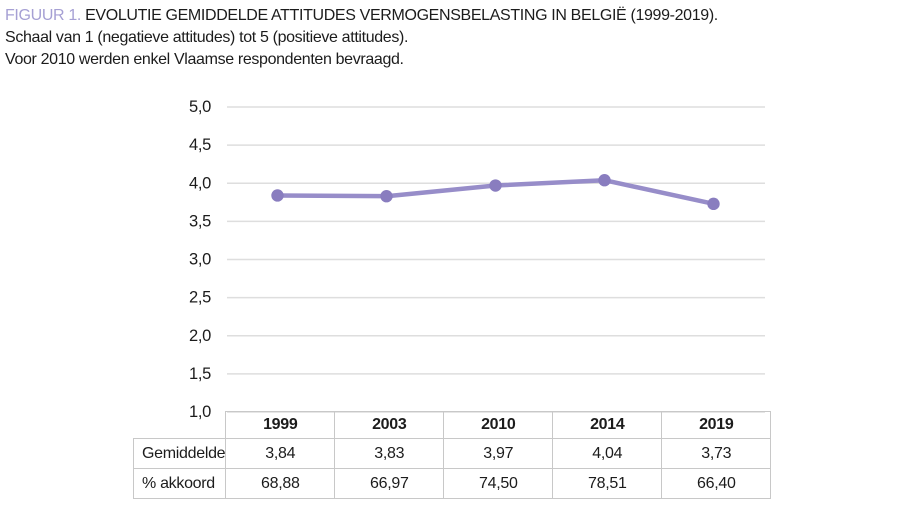 This screenshot has width=900, height=508. I want to click on row-label: Gemiddelde, so click(179, 453).